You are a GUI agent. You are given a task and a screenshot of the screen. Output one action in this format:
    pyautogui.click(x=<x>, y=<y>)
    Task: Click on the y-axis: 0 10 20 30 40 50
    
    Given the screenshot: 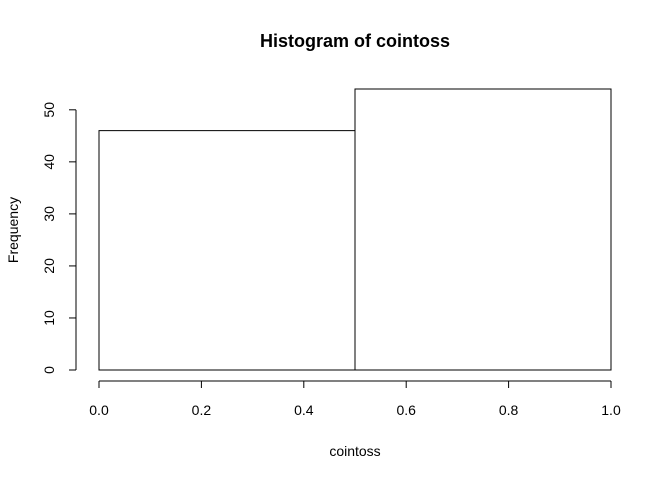 What is the action you would take?
    pyautogui.click(x=59, y=238)
    